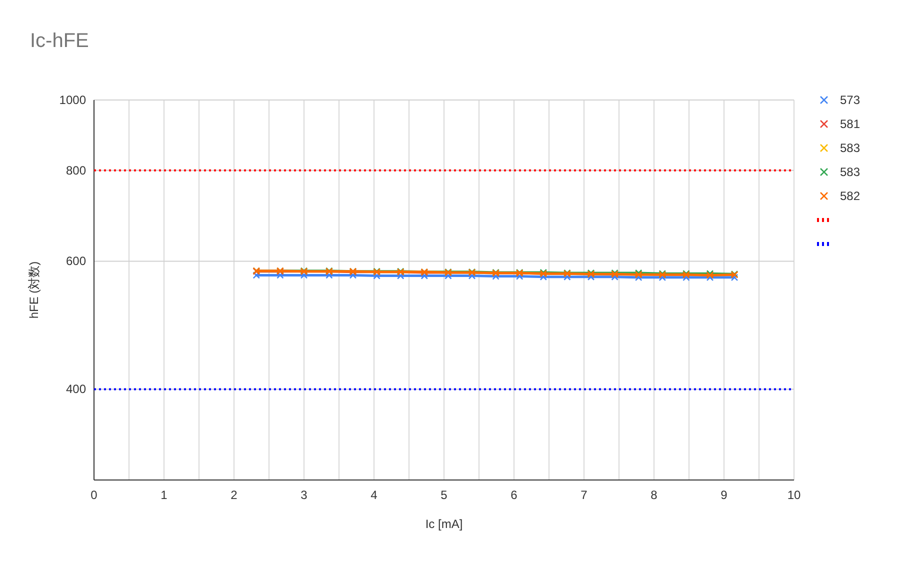 This screenshot has height=562, width=908. I want to click on legend-label: 581, so click(850, 124).